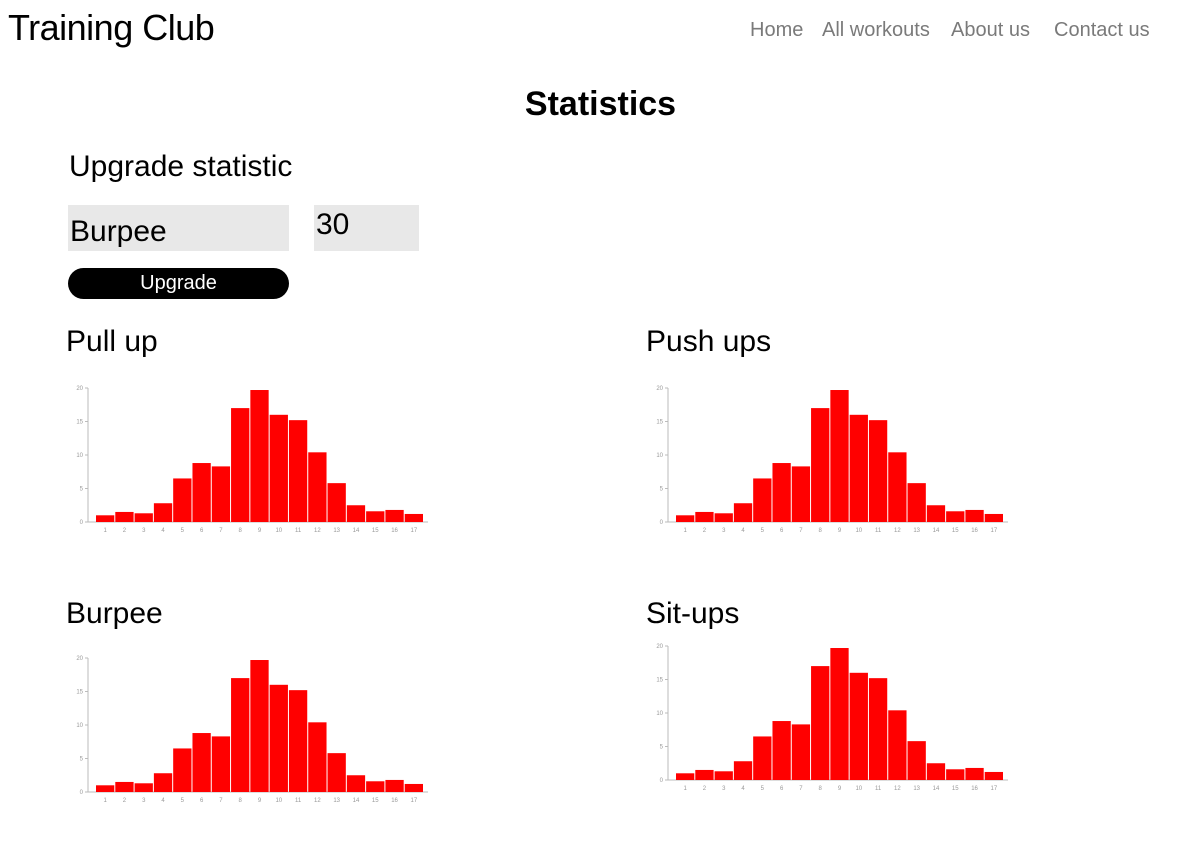  What do you see at coordinates (114, 613) in the screenshot?
I see `stat-title: Burpee` at bounding box center [114, 613].